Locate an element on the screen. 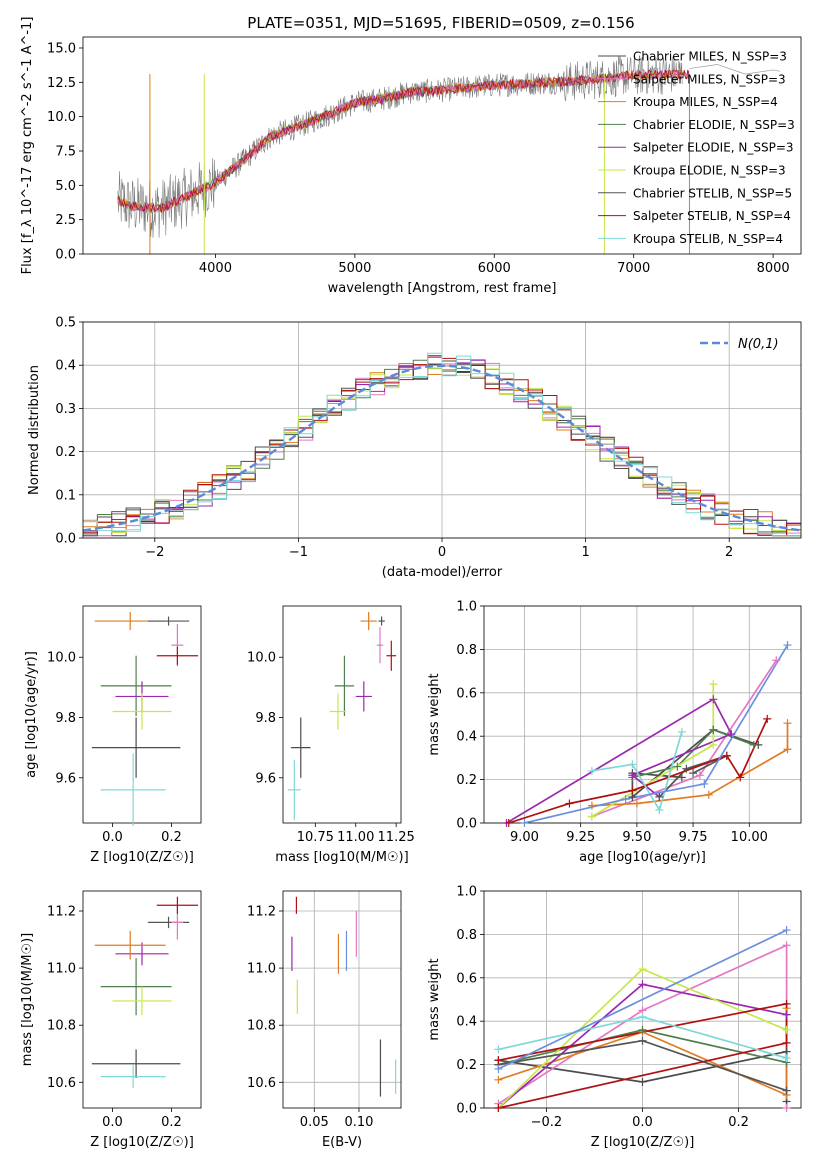 The width and height of the screenshot is (819, 1170). y-tick-label: 0.3 is located at coordinates (65, 409).